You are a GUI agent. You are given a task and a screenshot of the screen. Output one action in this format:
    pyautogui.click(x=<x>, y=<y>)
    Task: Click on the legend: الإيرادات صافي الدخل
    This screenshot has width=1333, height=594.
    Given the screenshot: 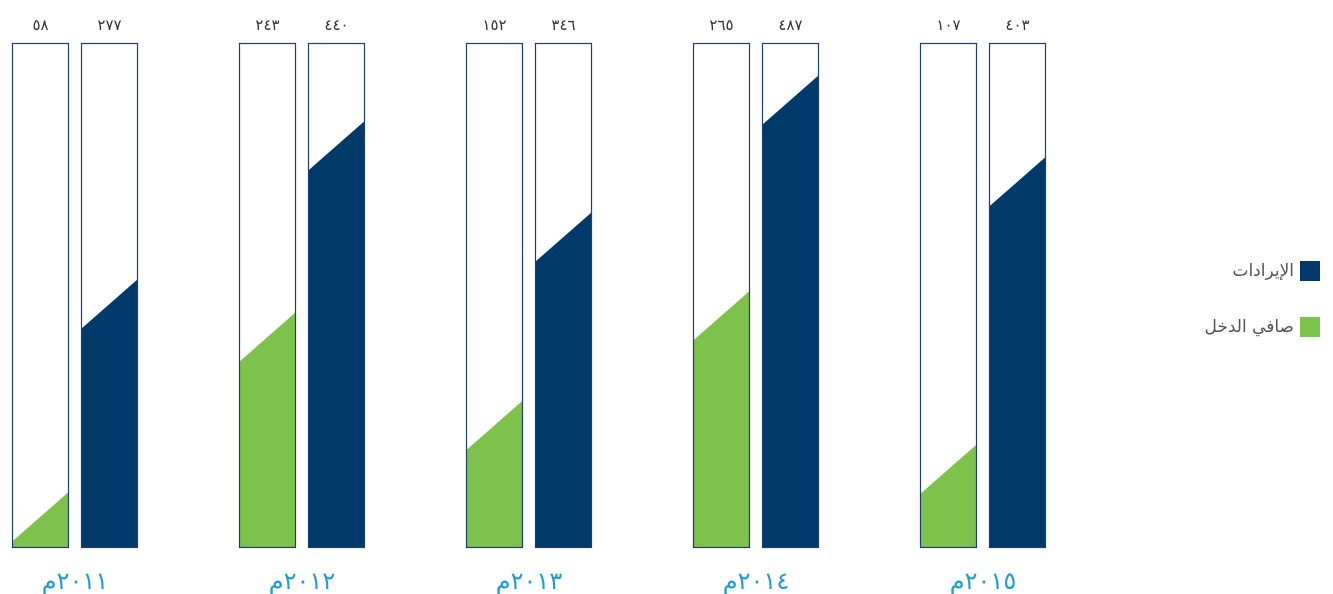 What is the action you would take?
    pyautogui.click(x=1245, y=312)
    